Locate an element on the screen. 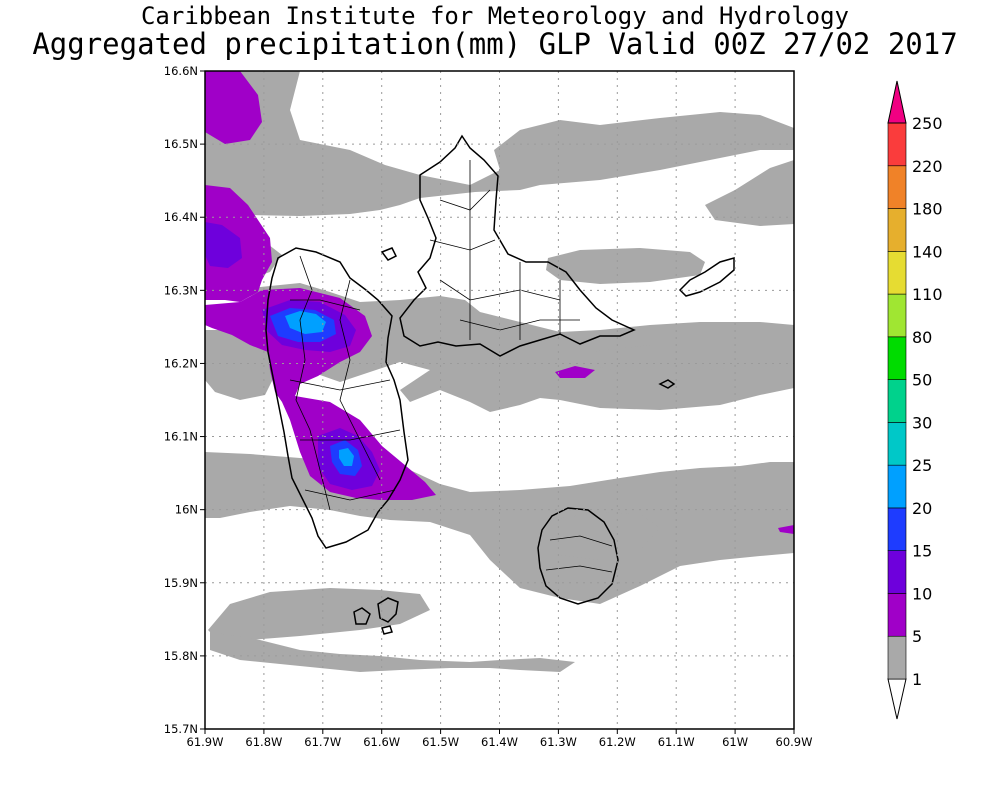 The height and width of the screenshot is (800, 1000). y-tick-label: 16.5N is located at coordinates (181, 144).